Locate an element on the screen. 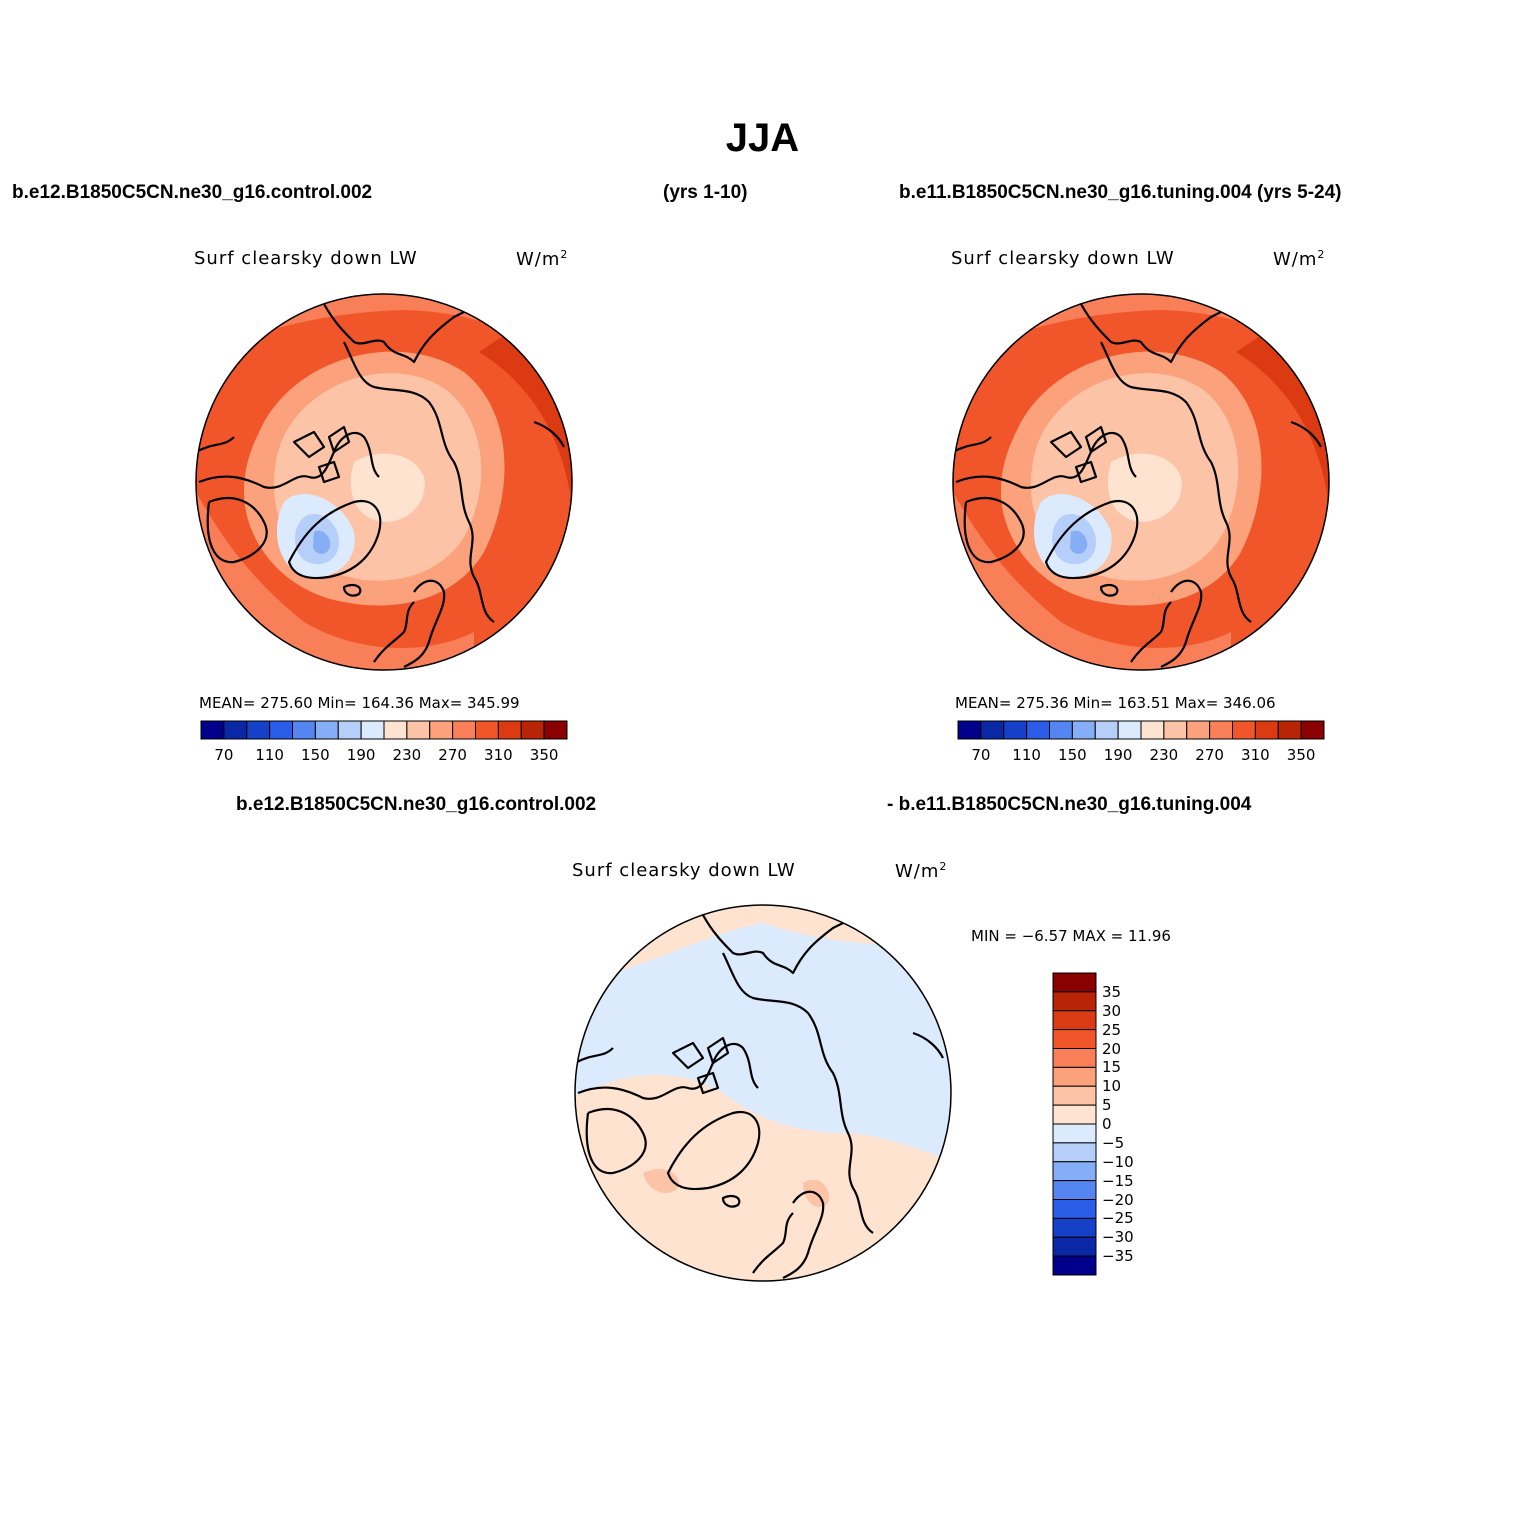  diff-colorbar-tick-label: 5 is located at coordinates (1107, 1105).